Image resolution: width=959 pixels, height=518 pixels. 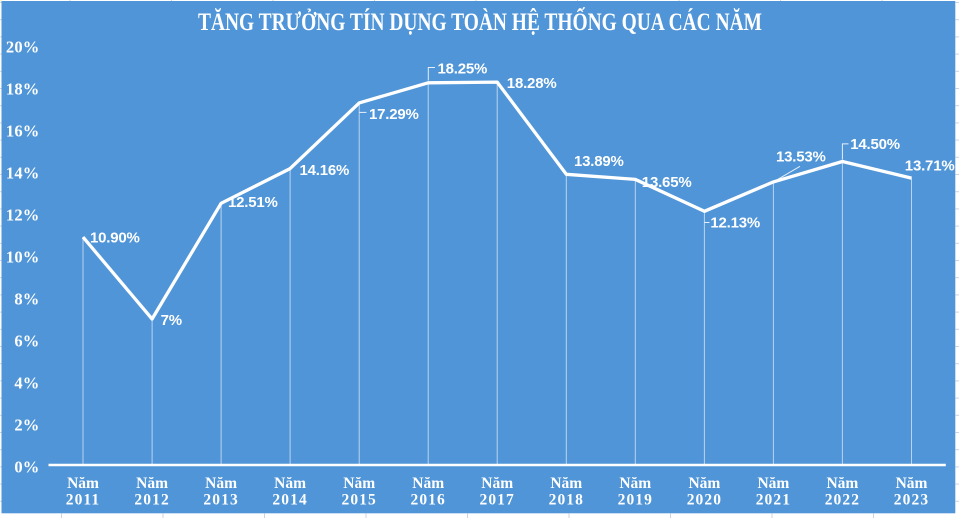 What do you see at coordinates (911, 500) in the screenshot?
I see `svg-text: 2023` at bounding box center [911, 500].